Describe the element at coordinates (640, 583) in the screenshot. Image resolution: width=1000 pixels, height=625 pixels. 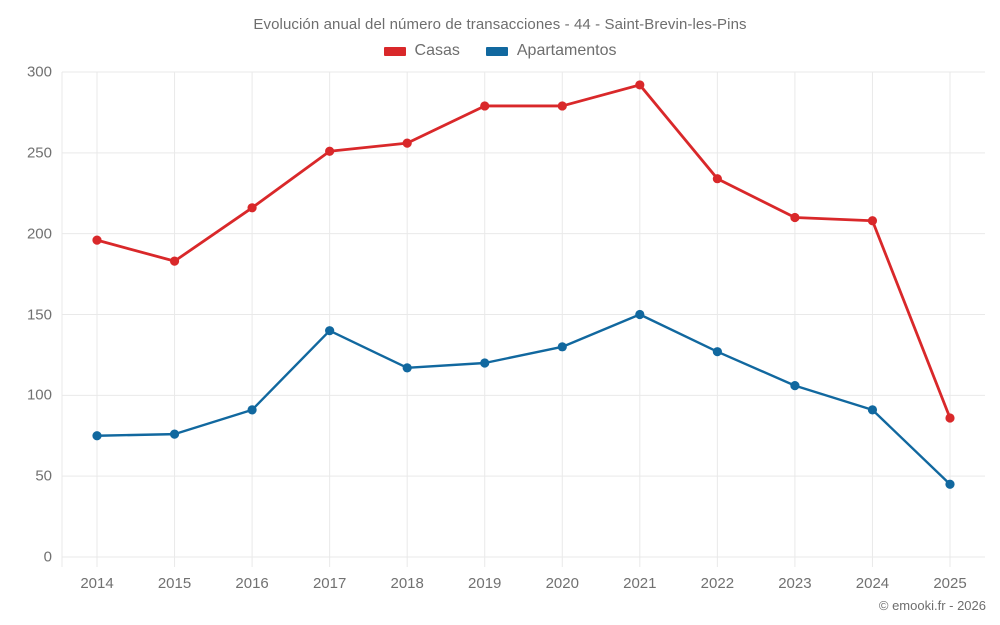
I see `x-axis-tick-label: 2021` at that location.